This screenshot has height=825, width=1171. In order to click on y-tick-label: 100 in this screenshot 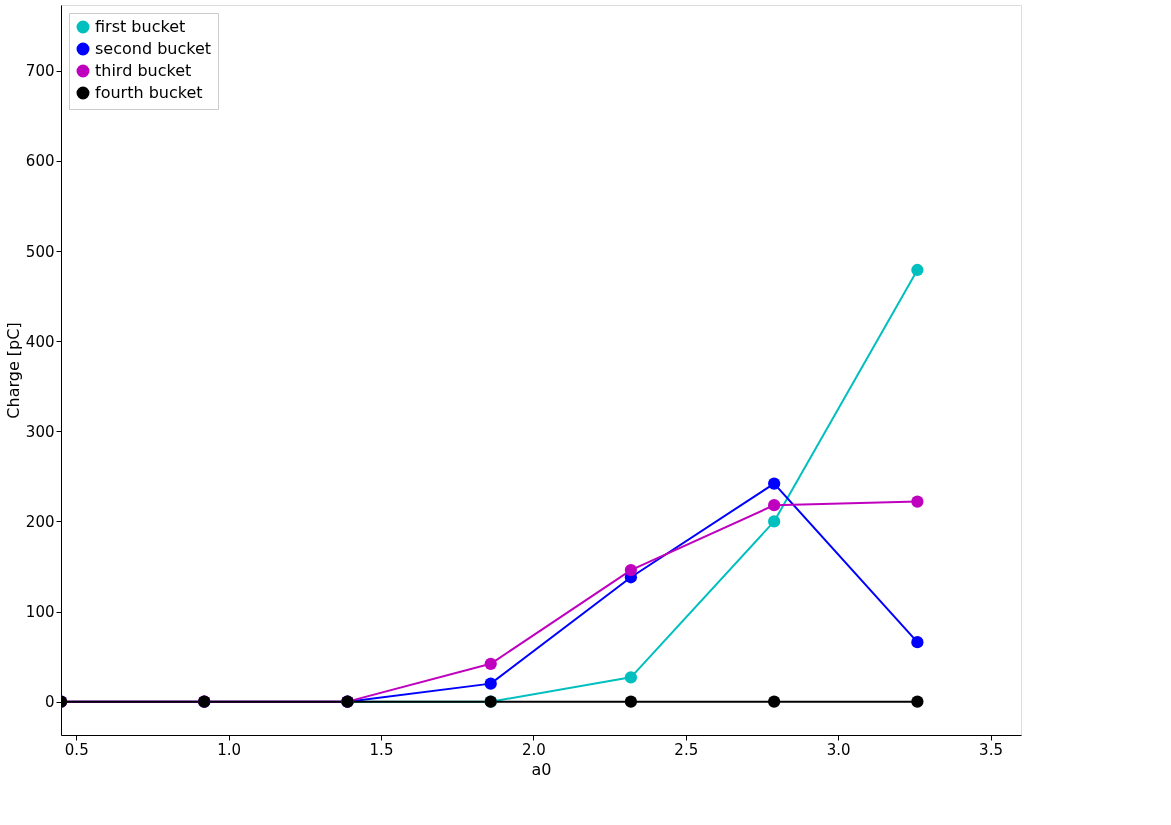, I will do `click(40, 612)`.